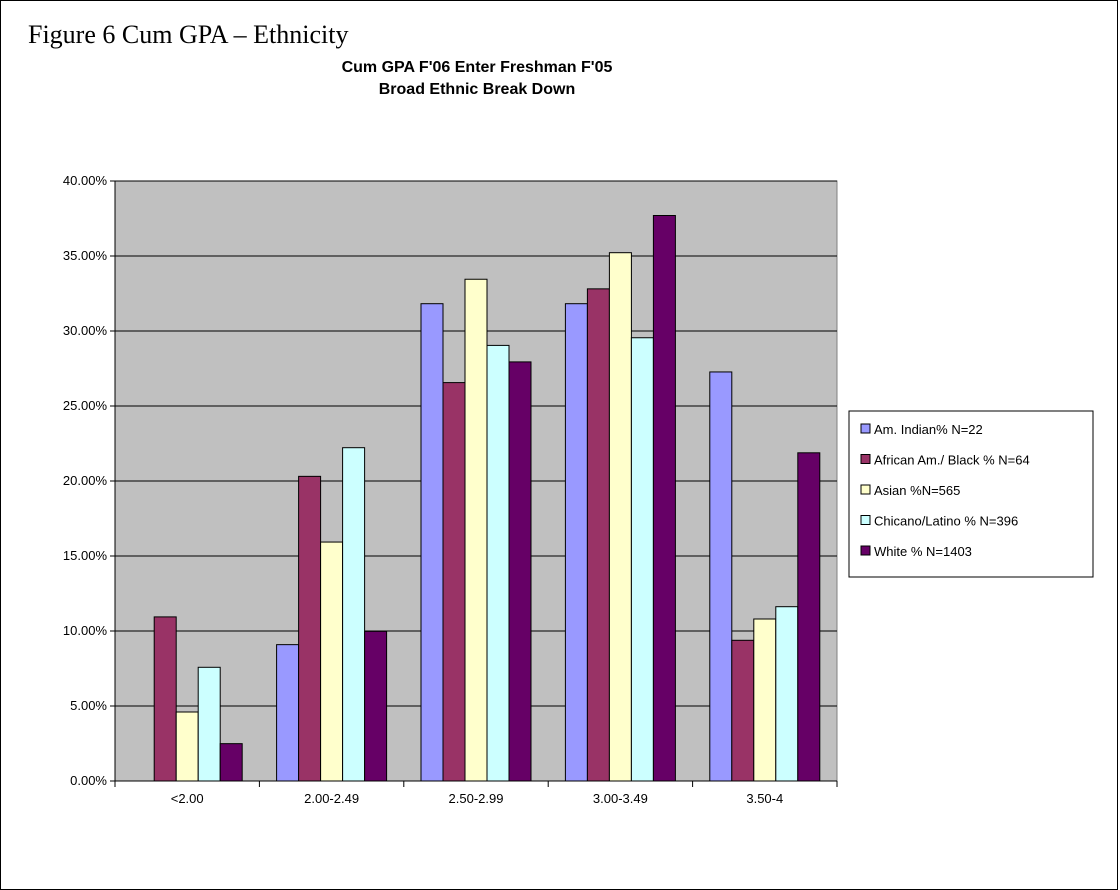 The width and height of the screenshot is (1120, 890). I want to click on x-tick-label: 2.50-2.99, so click(476, 798).